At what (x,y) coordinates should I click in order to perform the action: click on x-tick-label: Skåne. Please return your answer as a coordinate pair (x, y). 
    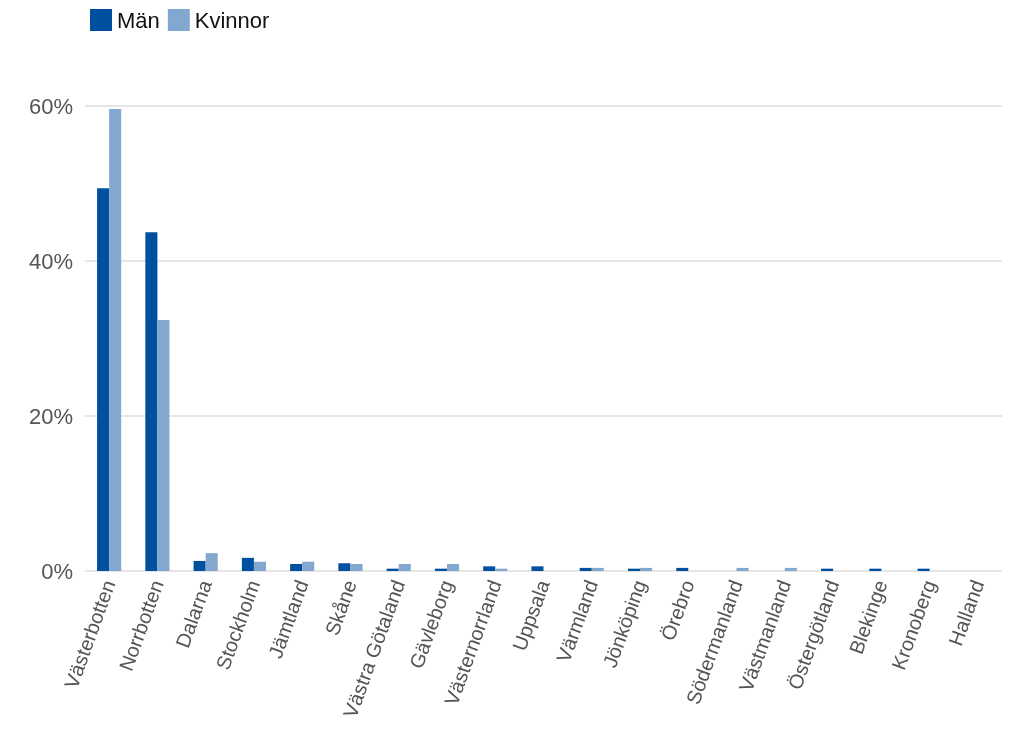
    Looking at the image, I should click on (340, 608).